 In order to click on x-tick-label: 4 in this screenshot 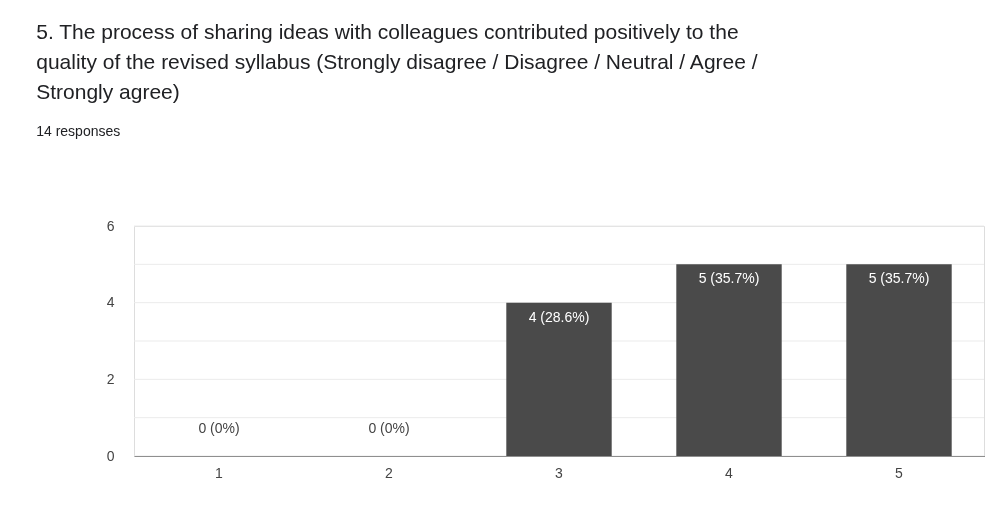, I will do `click(729, 472)`.